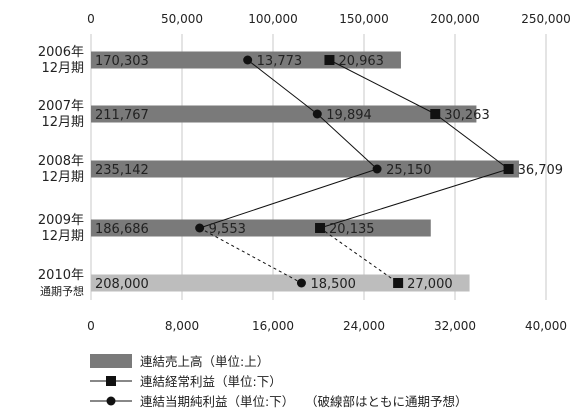 The image size is (577, 413). Describe the element at coordinates (364, 19) in the screenshot. I see `top-tick-label: 150,000` at that location.